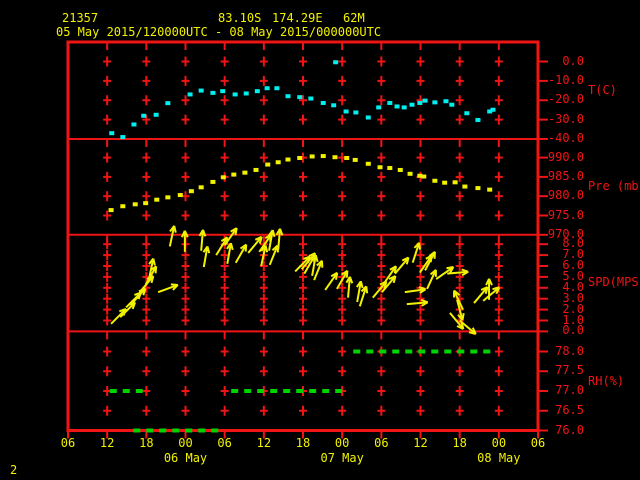 This screenshot has width=640, height=480. What do you see at coordinates (573, 243) in the screenshot?
I see `y-axis-label: 8.0` at bounding box center [573, 243].